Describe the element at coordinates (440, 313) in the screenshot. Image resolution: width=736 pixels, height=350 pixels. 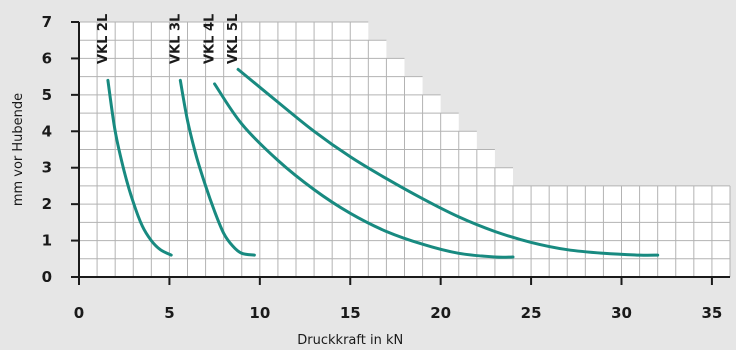
I see `x-tick-label: 20` at that location.